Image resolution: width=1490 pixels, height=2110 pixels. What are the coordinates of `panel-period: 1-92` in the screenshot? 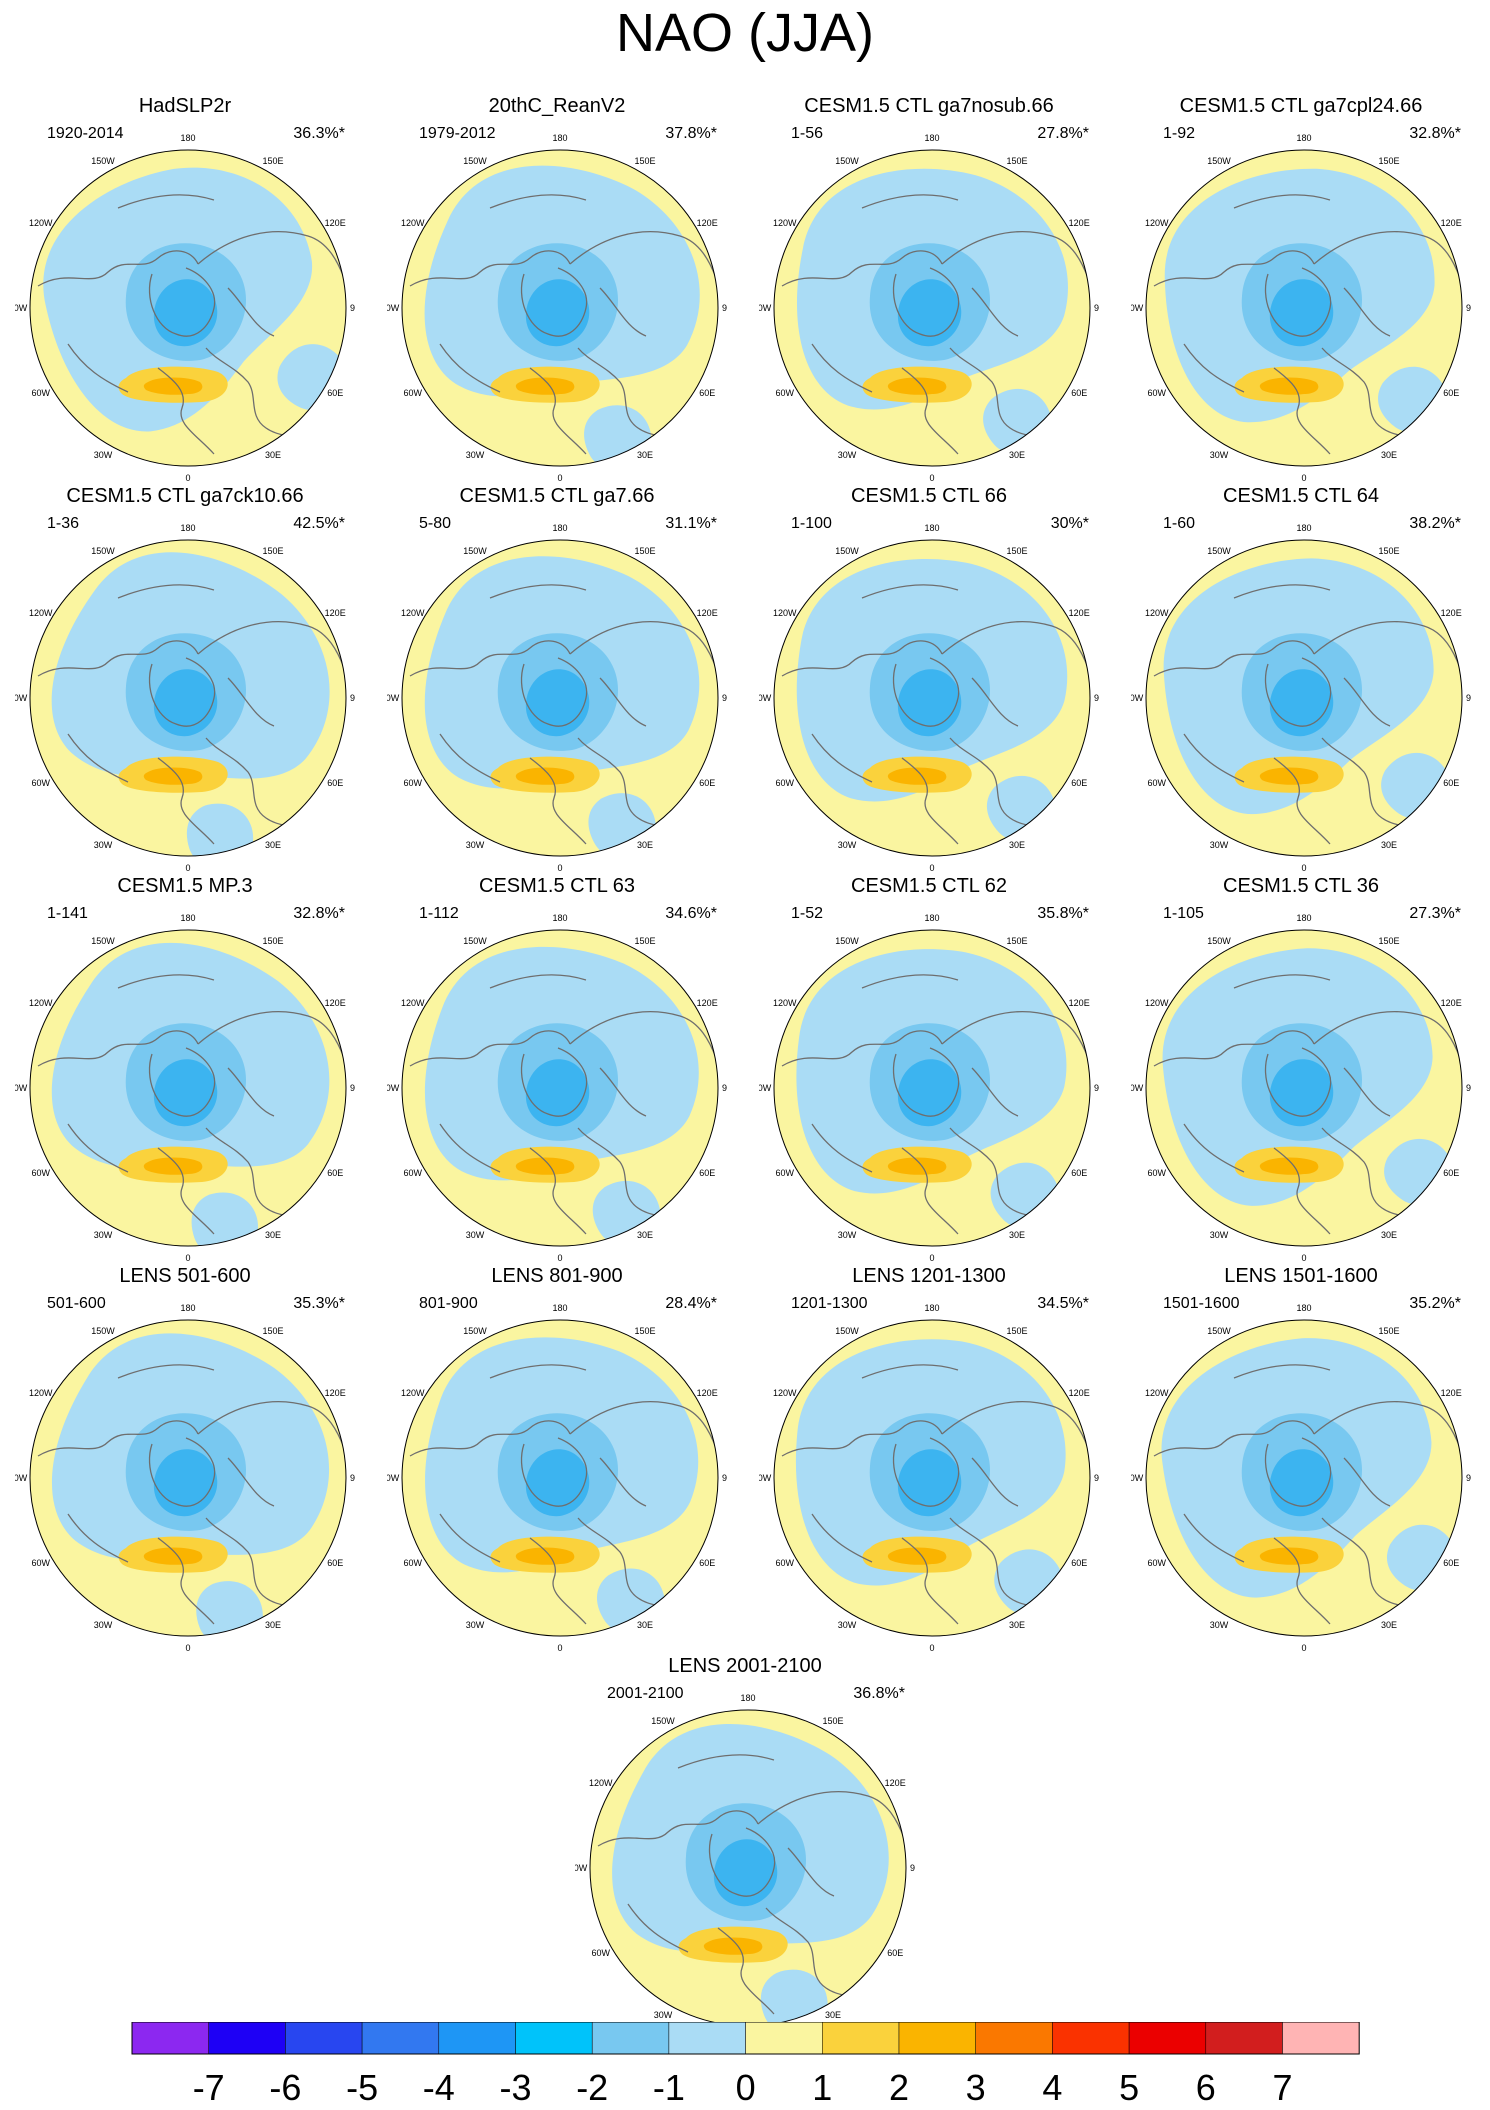 It's located at (1179, 133).